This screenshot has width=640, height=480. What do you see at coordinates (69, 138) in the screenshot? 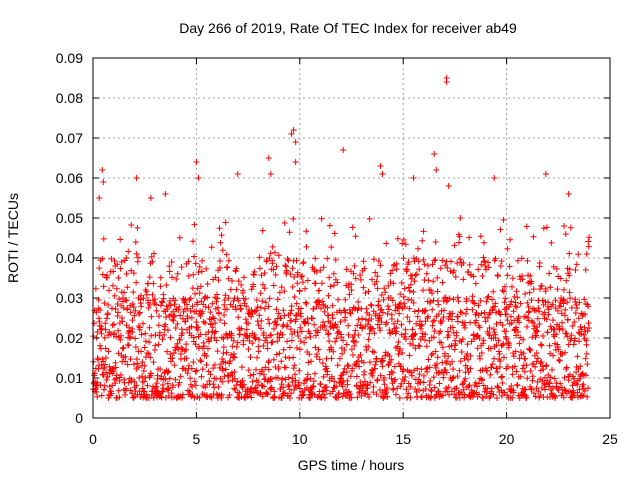
I see `y-tick-label: 0.07` at bounding box center [69, 138].